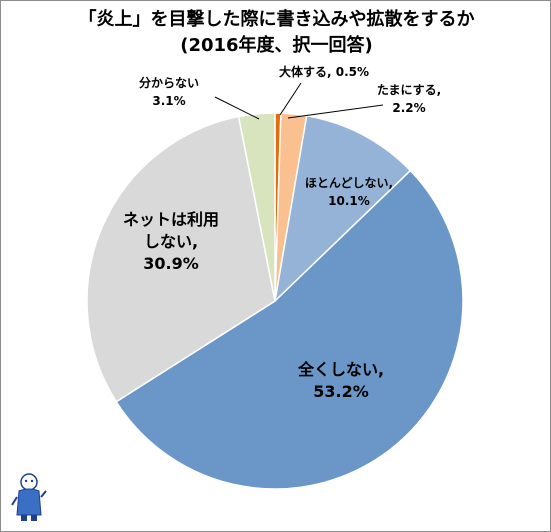 The height and width of the screenshot is (532, 551). I want to click on data-label: たまにする, 2.2%, so click(409, 99).